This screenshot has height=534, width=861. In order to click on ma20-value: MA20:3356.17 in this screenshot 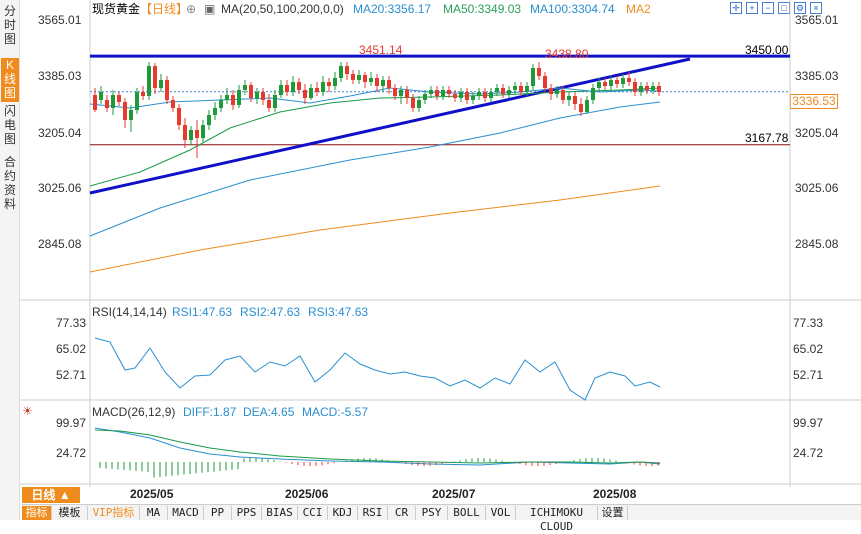, I will do `click(392, 9)`.